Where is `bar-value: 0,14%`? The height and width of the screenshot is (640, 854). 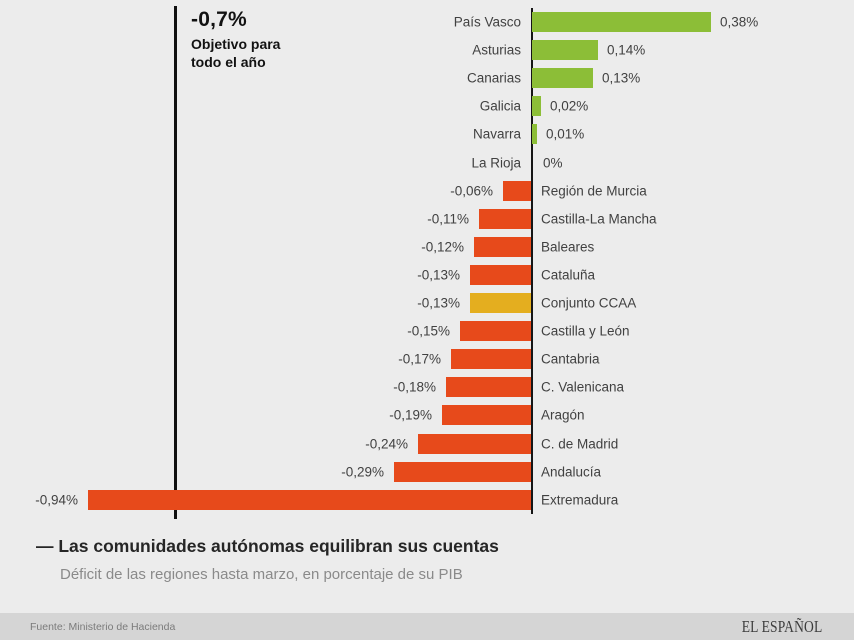 bar-value: 0,14% is located at coordinates (626, 50).